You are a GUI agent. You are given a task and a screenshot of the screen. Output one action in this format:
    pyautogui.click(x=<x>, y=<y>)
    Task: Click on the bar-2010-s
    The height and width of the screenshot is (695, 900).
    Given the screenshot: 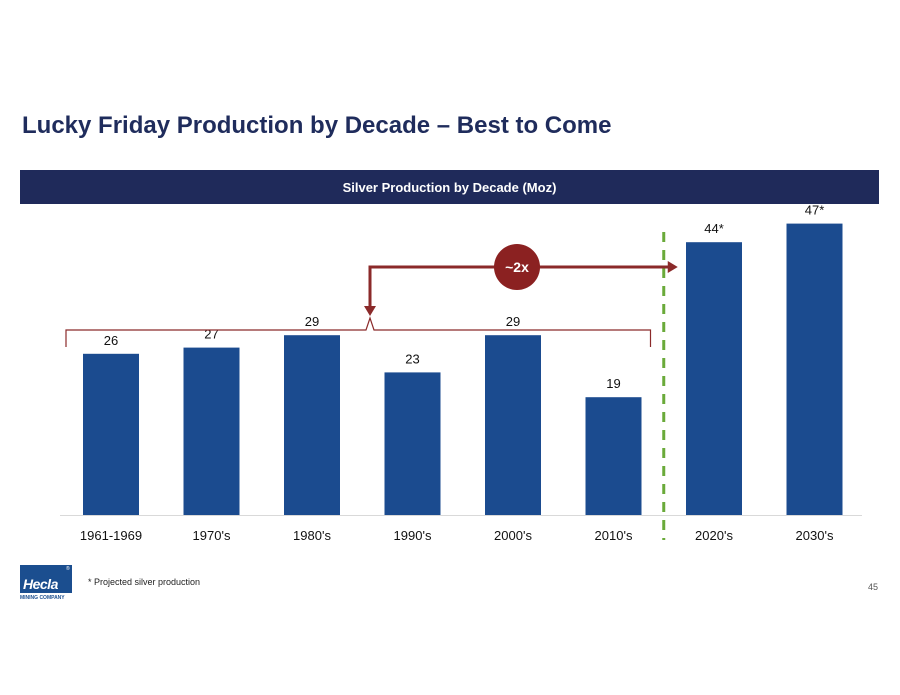 What is the action you would take?
    pyautogui.click(x=613, y=456)
    